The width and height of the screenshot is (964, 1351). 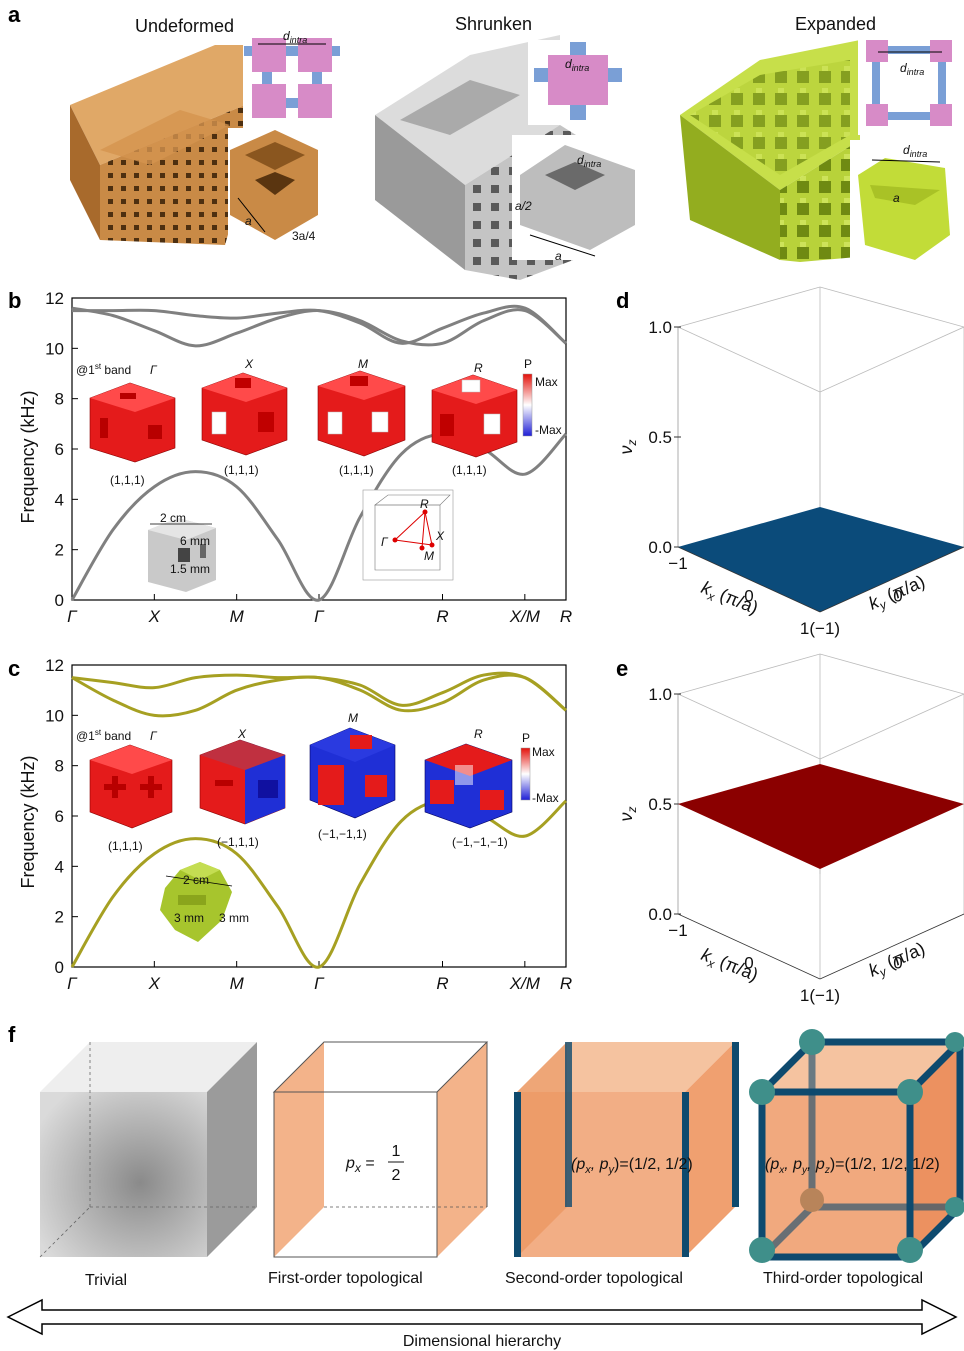 What do you see at coordinates (173, 518) in the screenshot?
I see `b-unitcell-size: 2 cm` at bounding box center [173, 518].